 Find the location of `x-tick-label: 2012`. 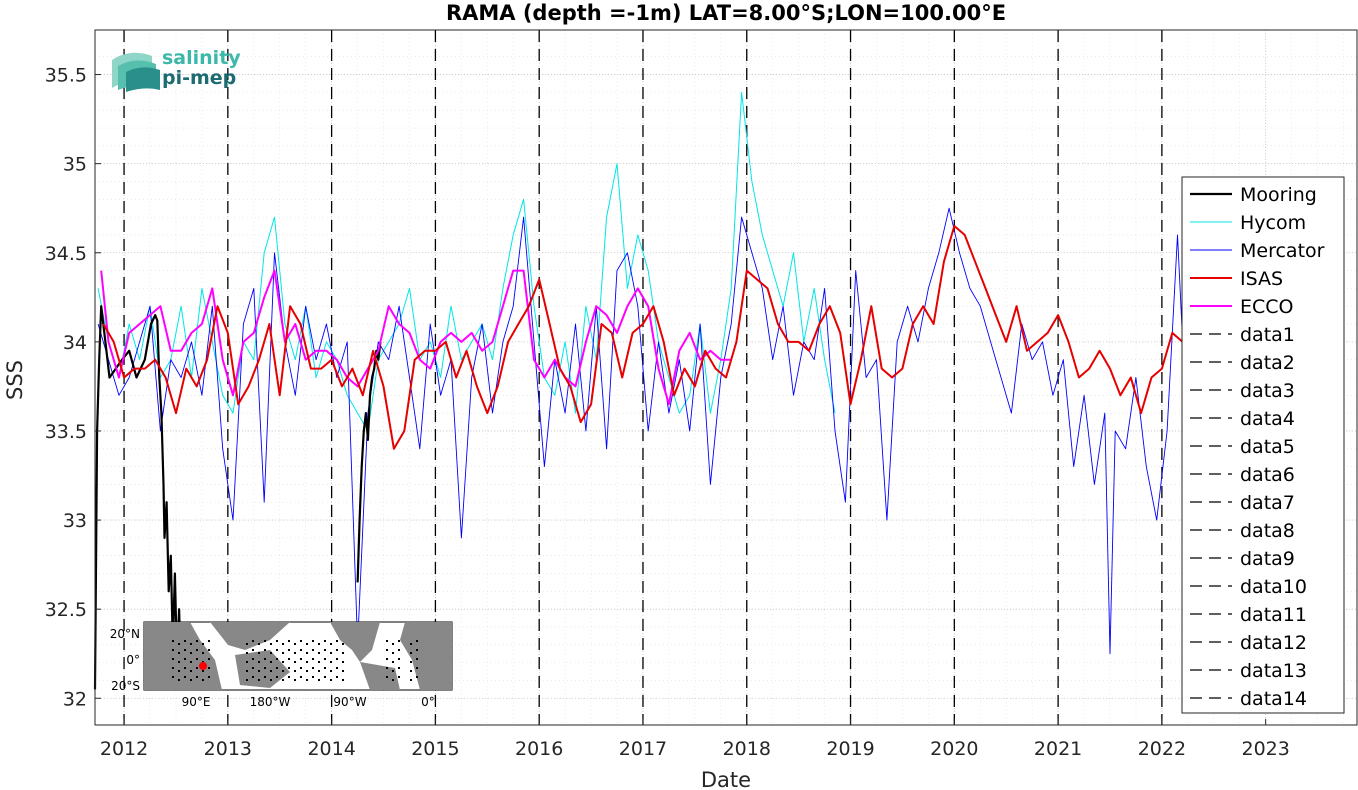

x-tick-label: 2012 is located at coordinates (124, 749).